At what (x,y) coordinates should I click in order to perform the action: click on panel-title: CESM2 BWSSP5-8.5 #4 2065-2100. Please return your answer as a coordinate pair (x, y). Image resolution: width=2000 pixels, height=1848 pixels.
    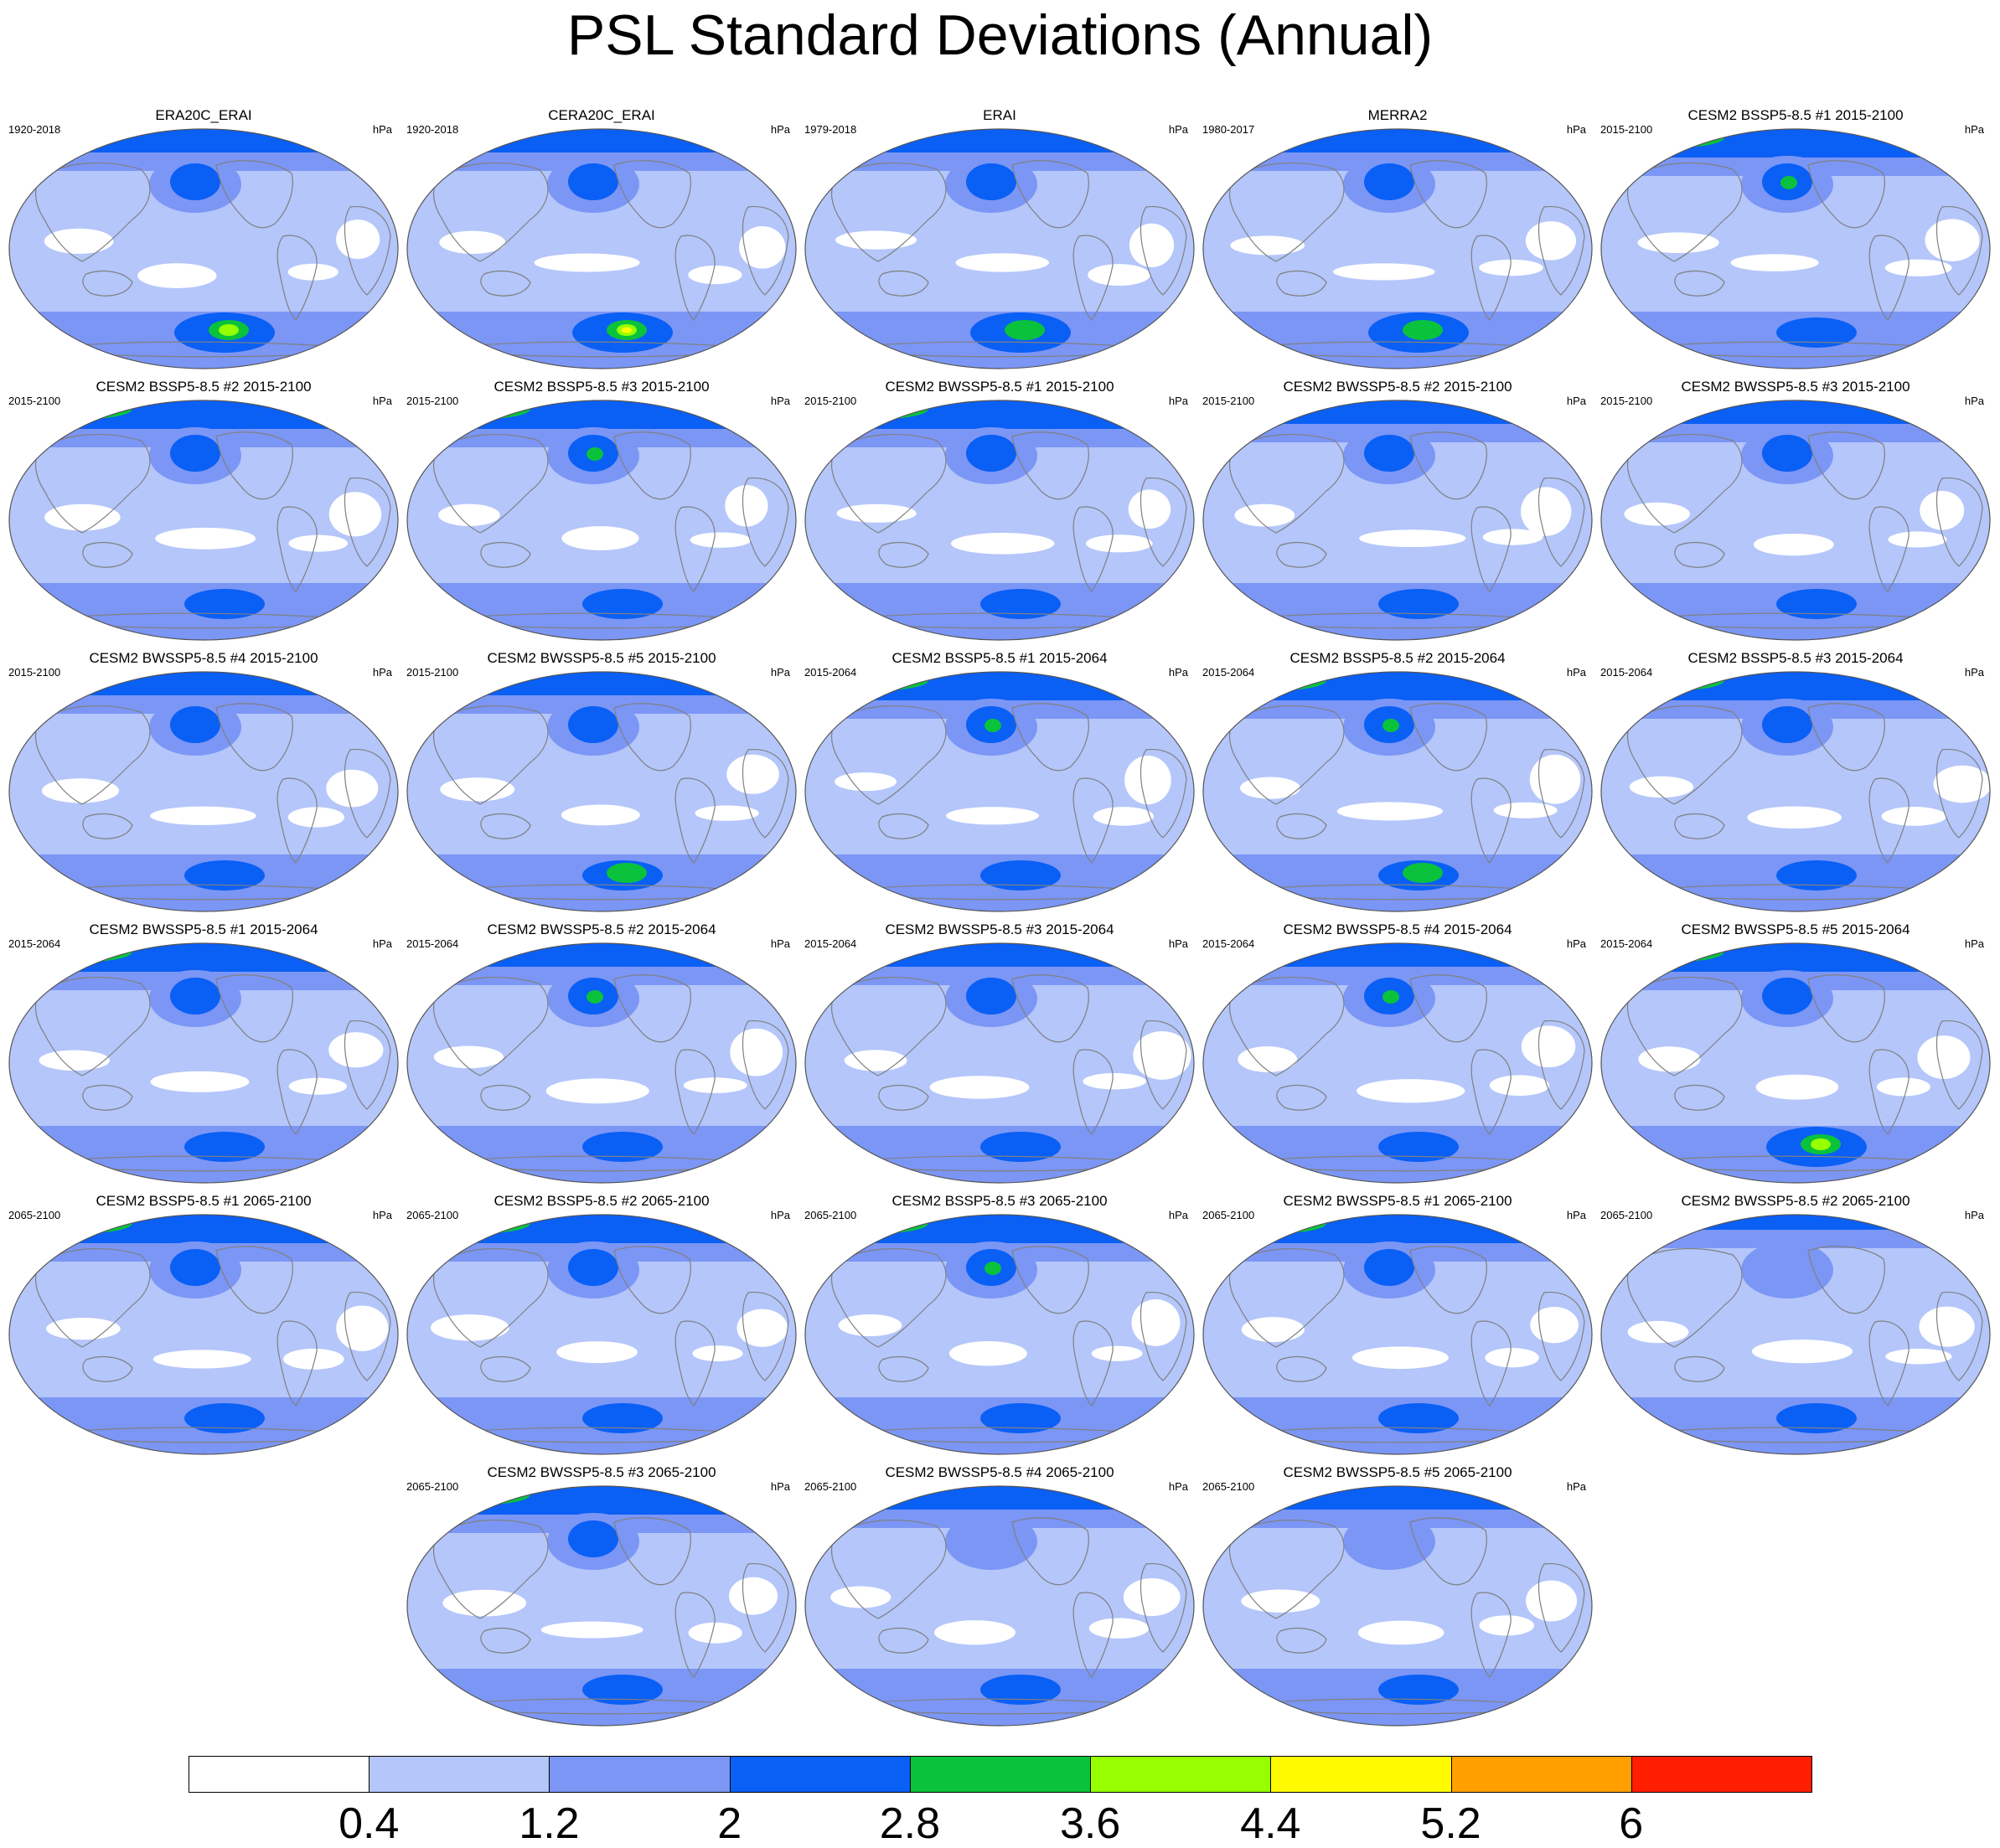
    Looking at the image, I should click on (999, 1472).